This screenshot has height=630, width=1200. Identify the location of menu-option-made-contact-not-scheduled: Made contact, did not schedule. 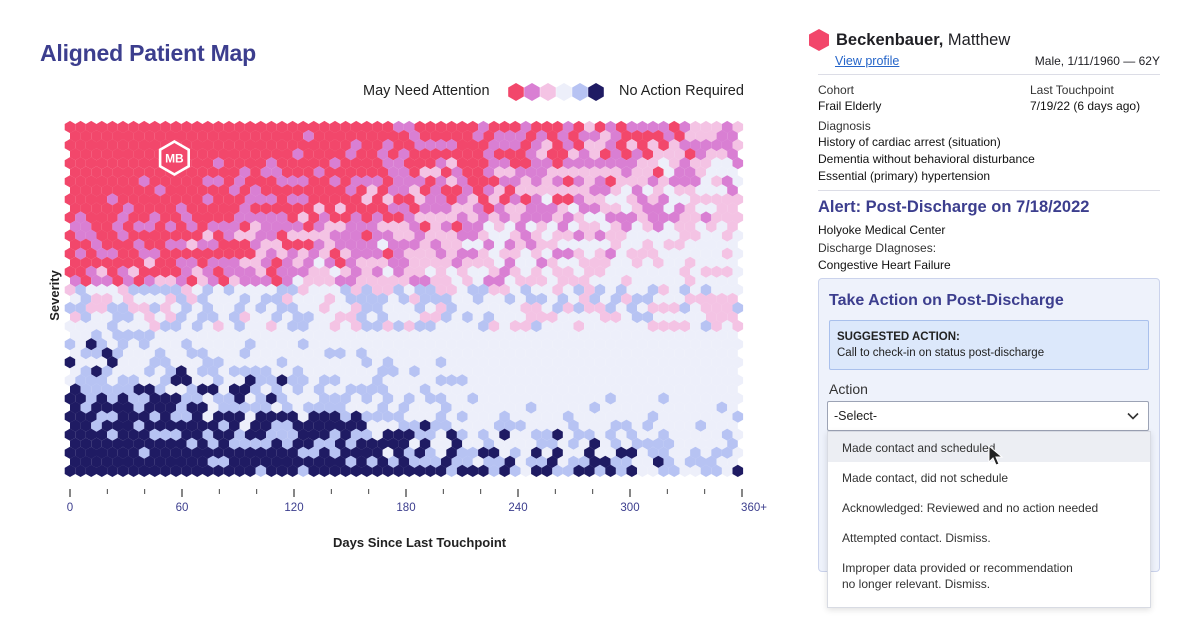
(989, 477).